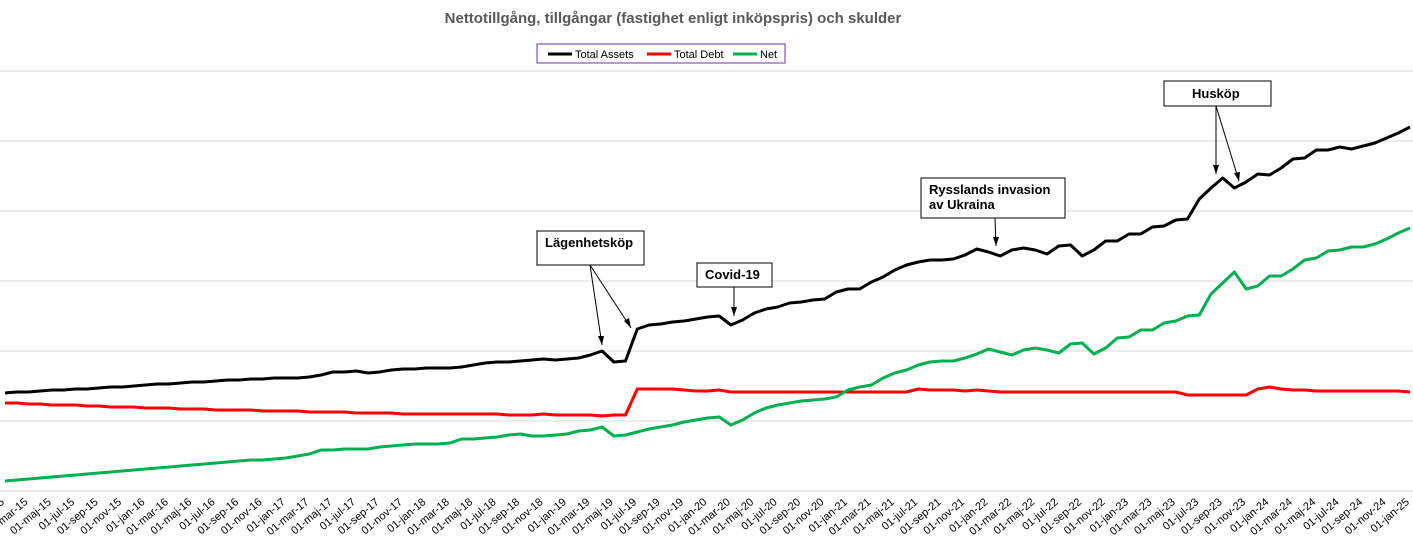  What do you see at coordinates (768, 55) in the screenshot?
I see `legend-label: Net` at bounding box center [768, 55].